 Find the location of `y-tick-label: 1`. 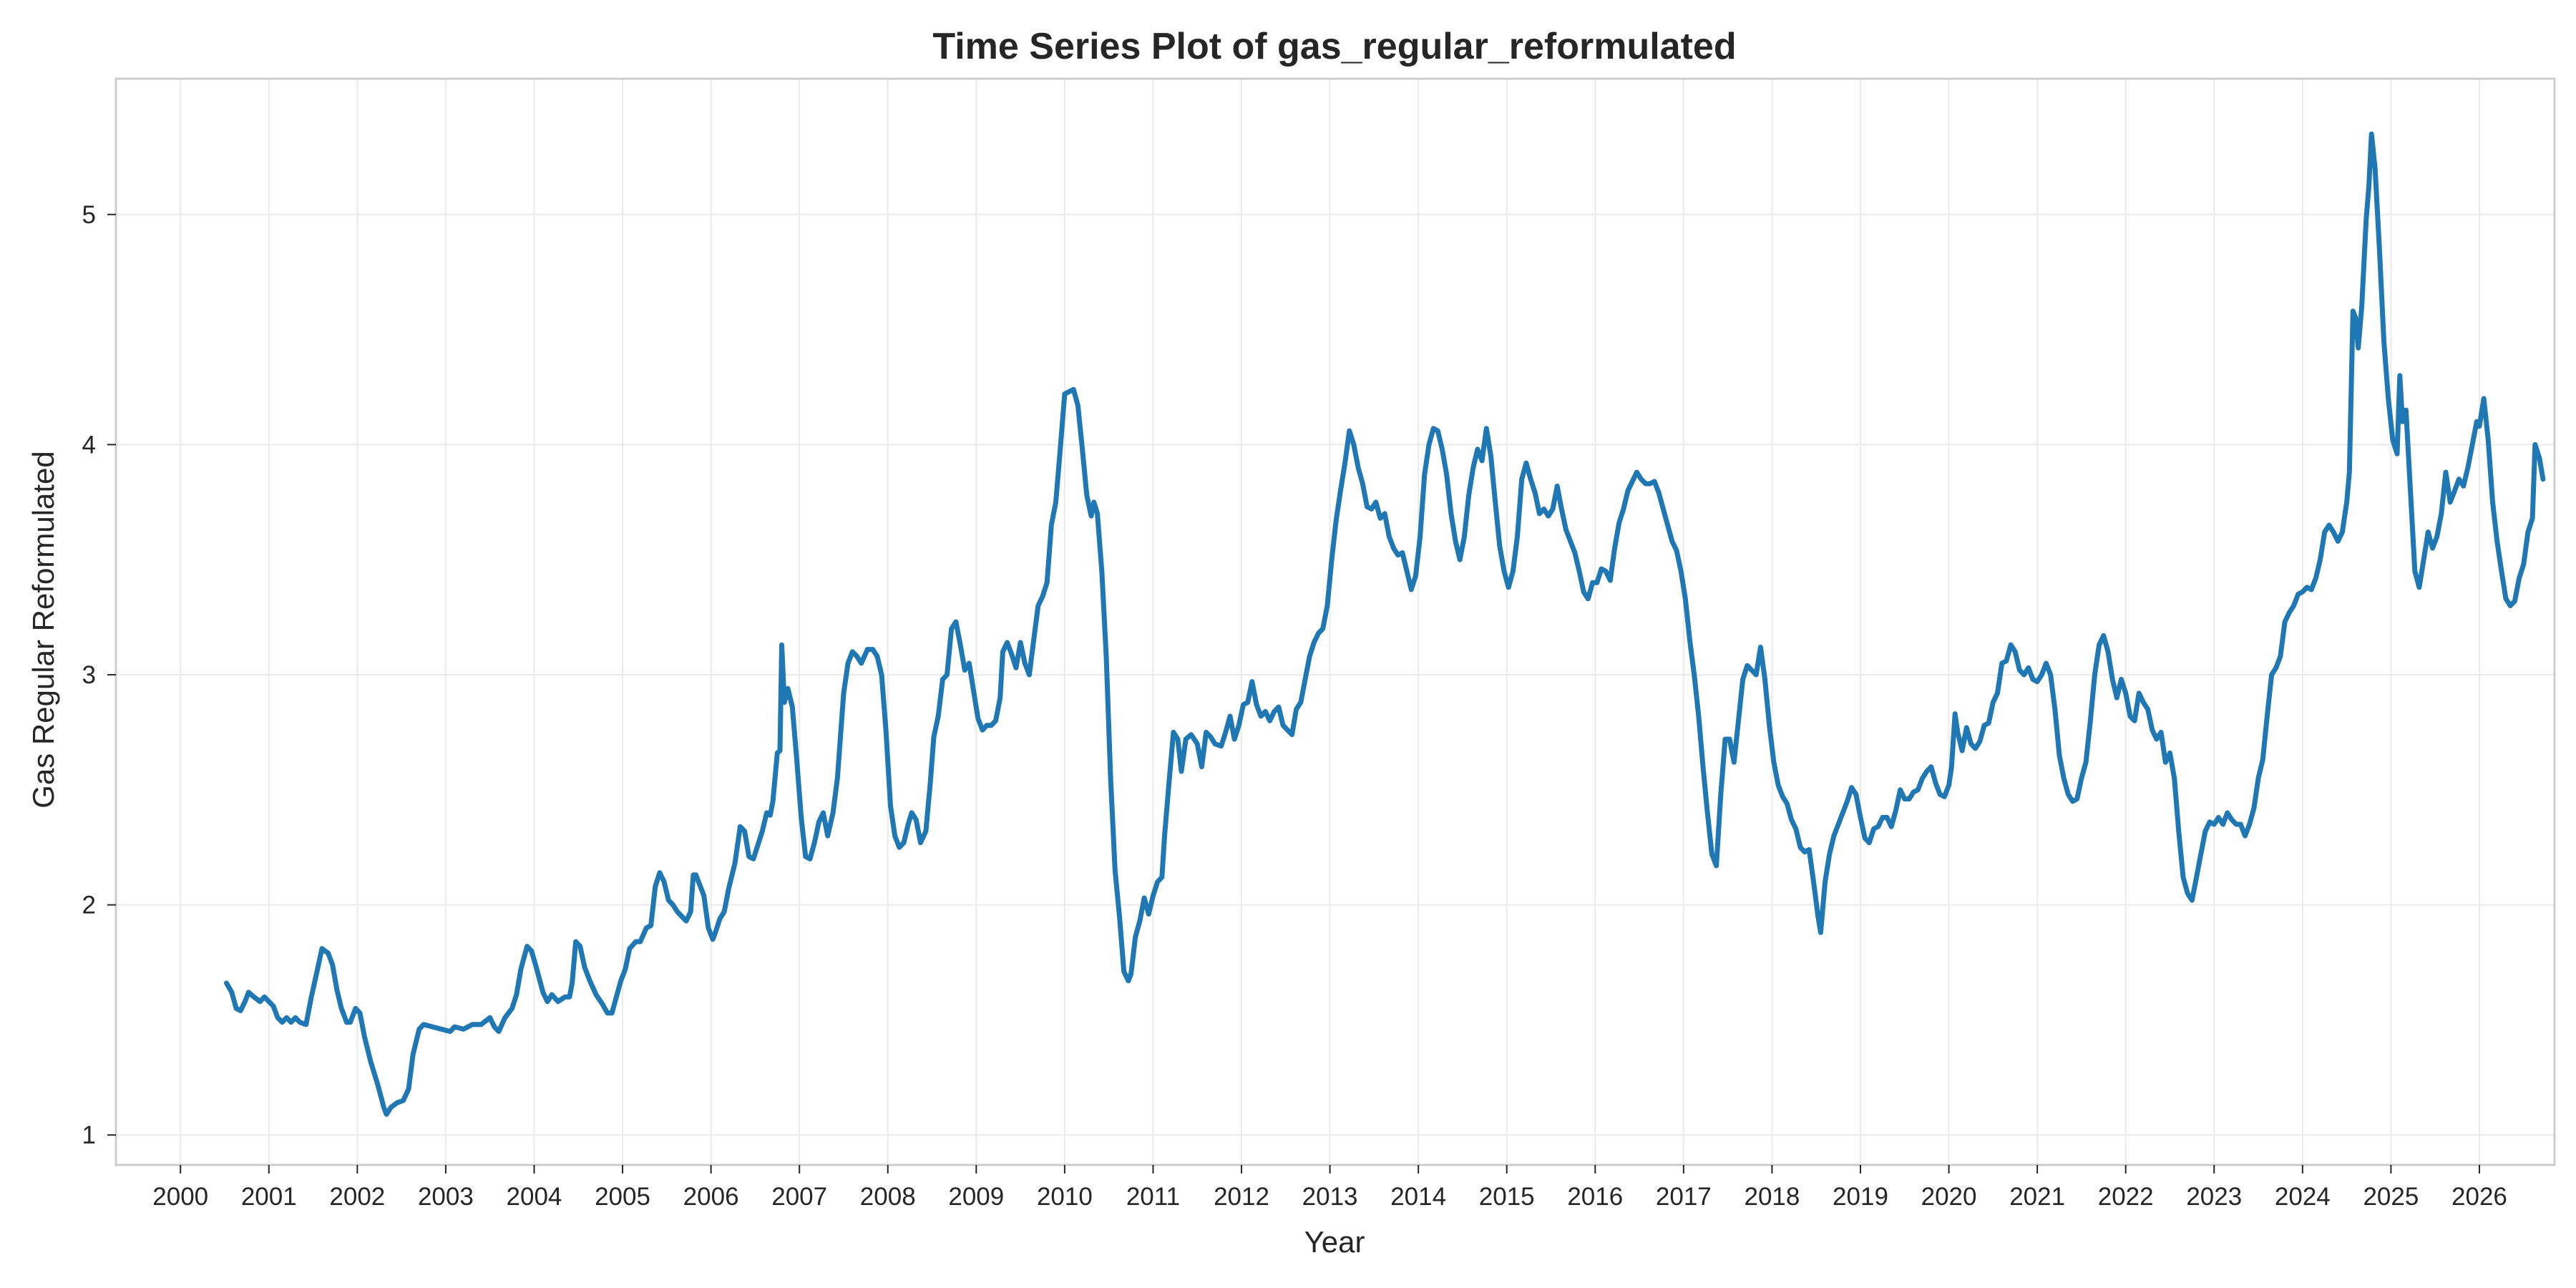

y-tick-label: 1 is located at coordinates (89, 1135).